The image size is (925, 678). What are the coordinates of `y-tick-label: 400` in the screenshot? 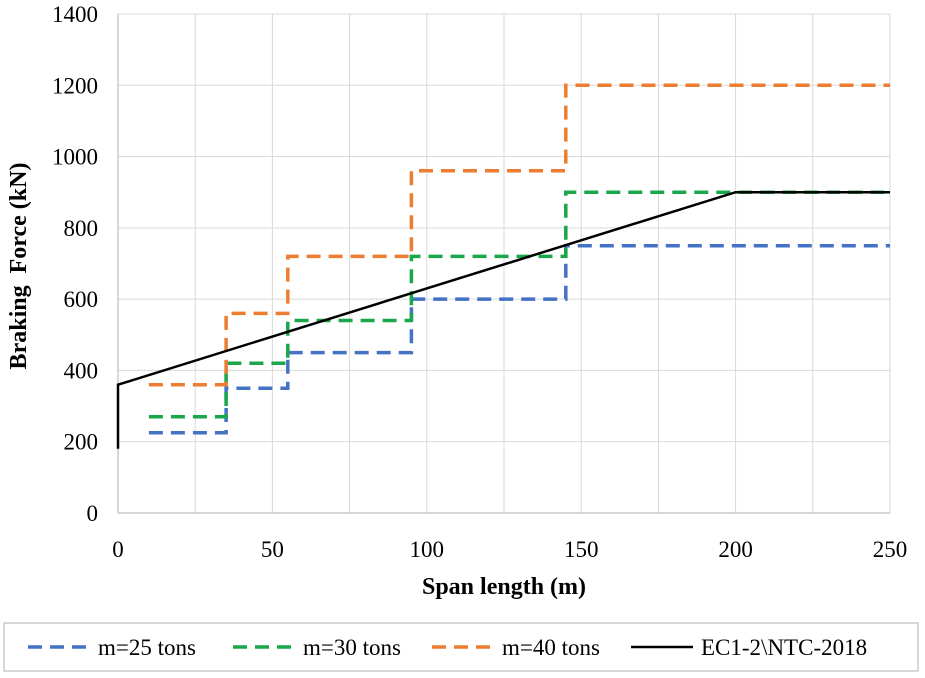 It's located at (81, 370).